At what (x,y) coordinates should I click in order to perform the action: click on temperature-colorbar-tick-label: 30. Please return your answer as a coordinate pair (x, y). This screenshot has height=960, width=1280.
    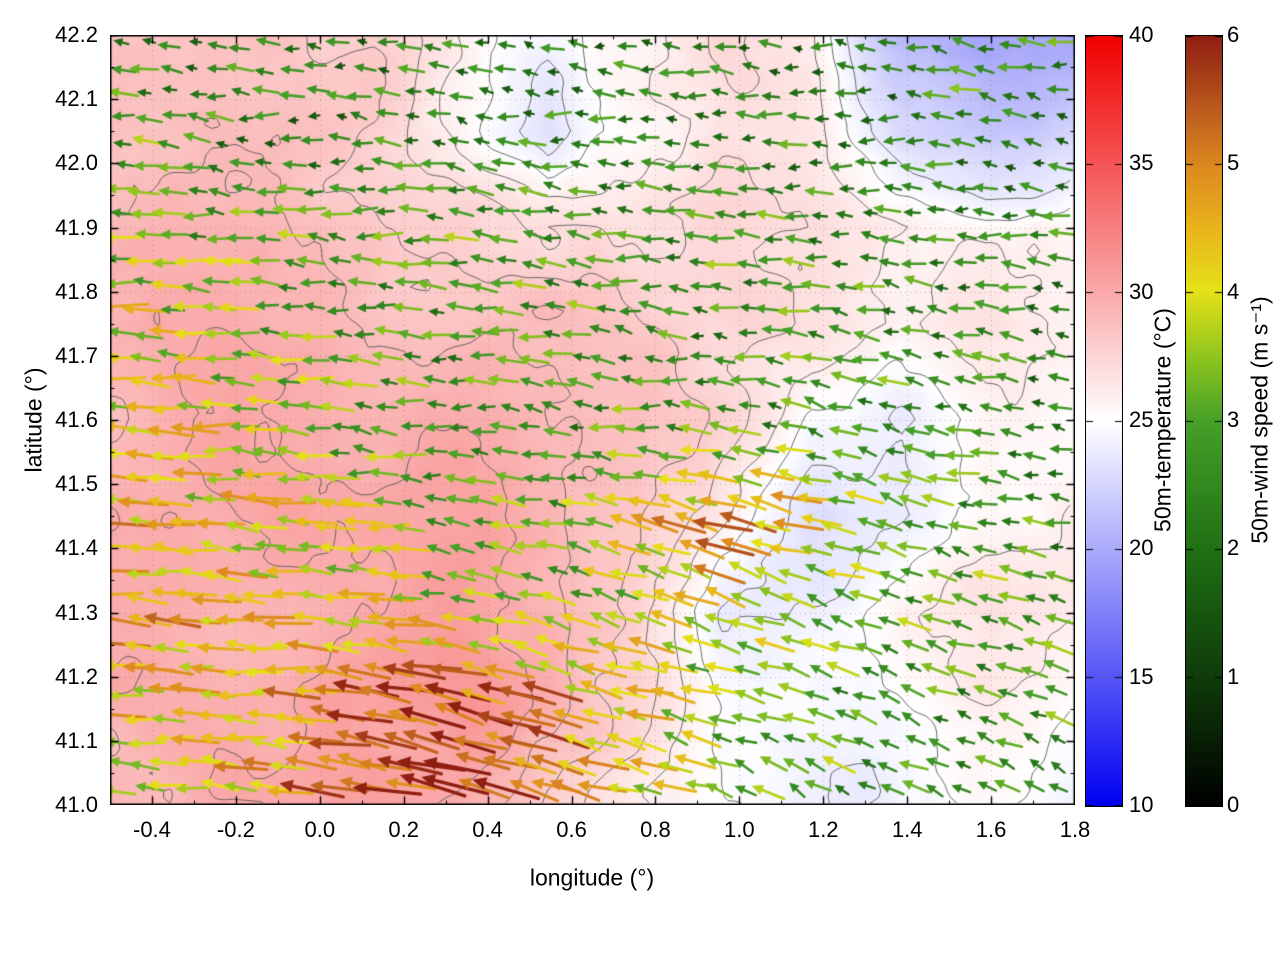
    Looking at the image, I should click on (1141, 291).